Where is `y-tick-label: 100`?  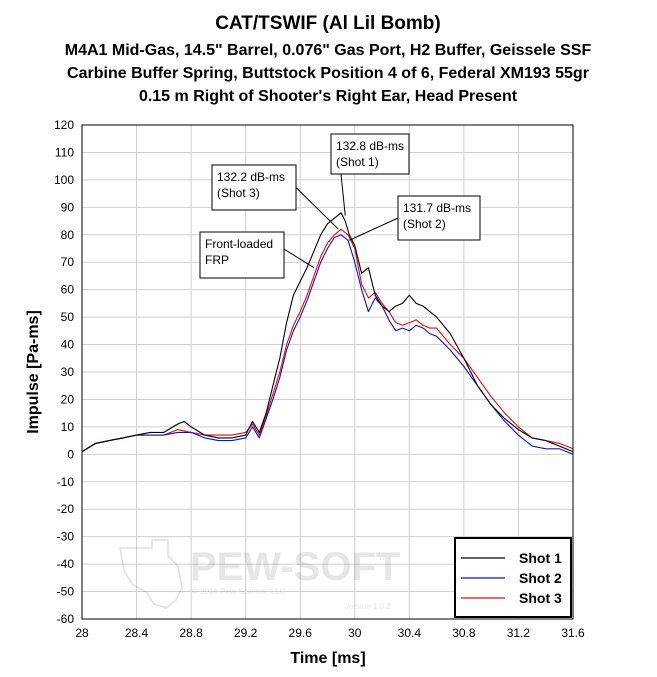 y-tick-label: 100 is located at coordinates (64, 180).